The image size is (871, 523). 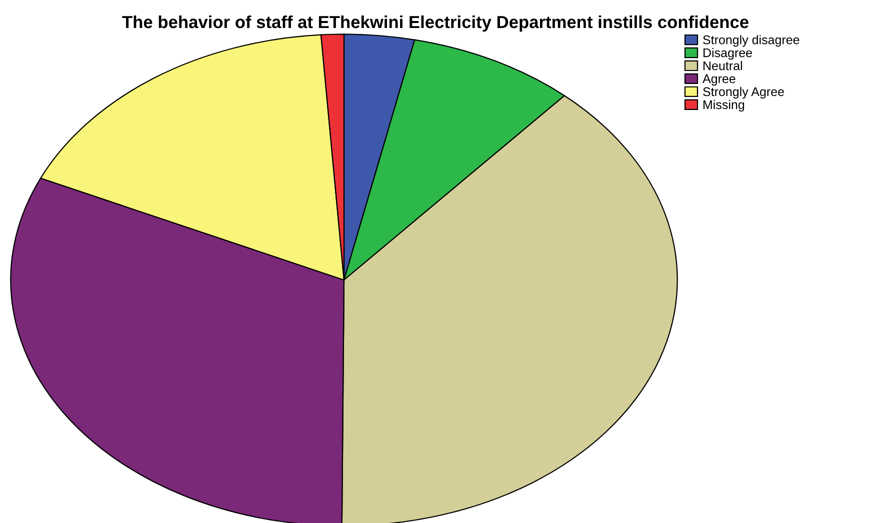 What do you see at coordinates (751, 41) in the screenshot?
I see `legend-label: Strongly disagree` at bounding box center [751, 41].